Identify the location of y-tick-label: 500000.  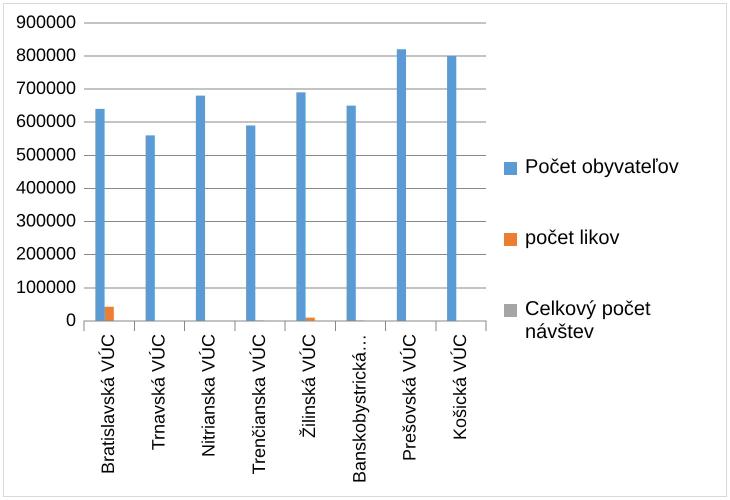
(46, 154).